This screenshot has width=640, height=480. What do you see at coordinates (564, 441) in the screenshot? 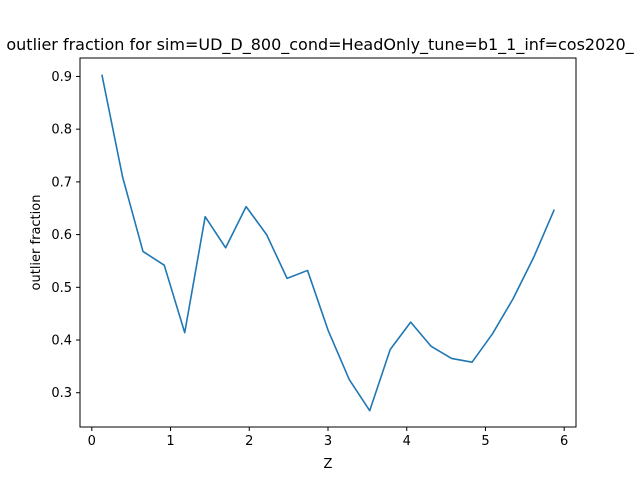
I see `x-tick-label: 6` at bounding box center [564, 441].